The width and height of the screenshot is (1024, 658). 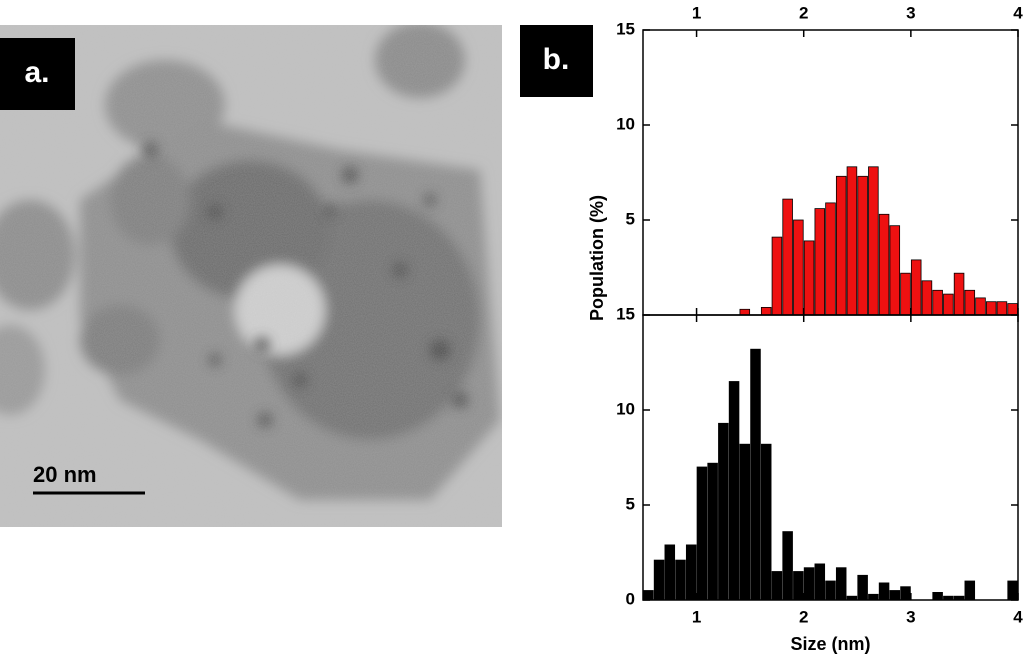 I want to click on y-axis-label: Population (%), so click(x=597, y=258).